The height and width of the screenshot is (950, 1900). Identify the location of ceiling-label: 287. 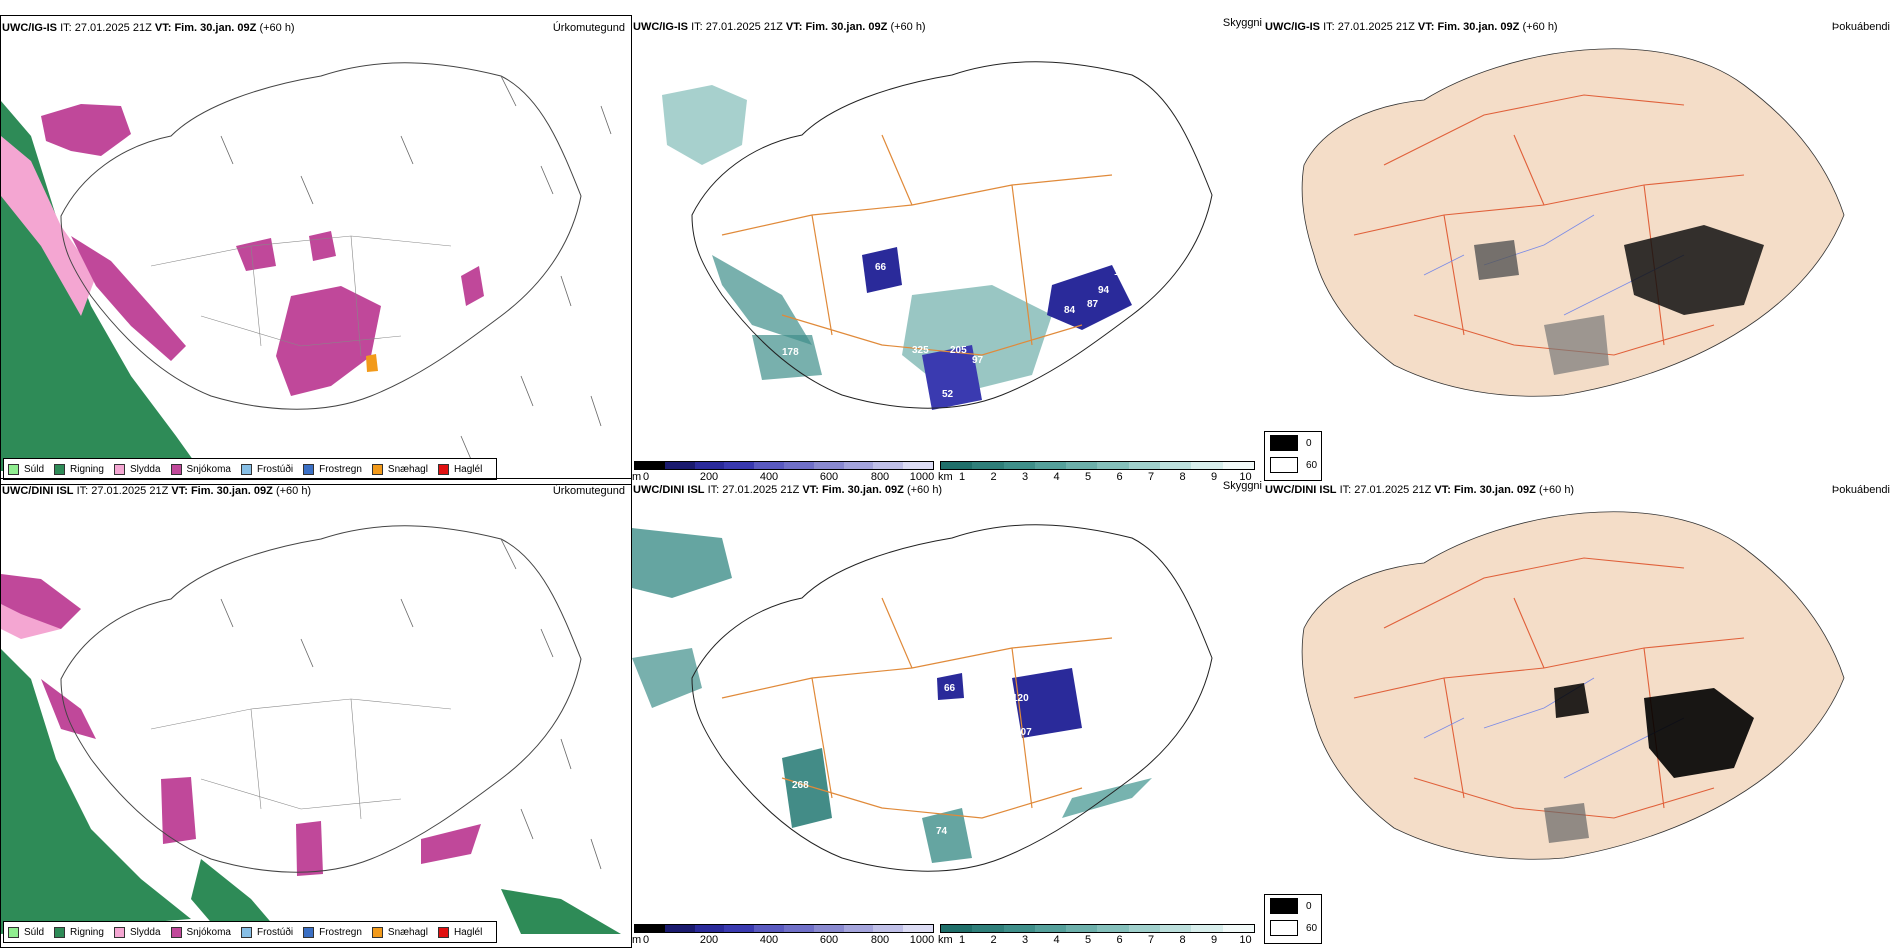
(950, 252).